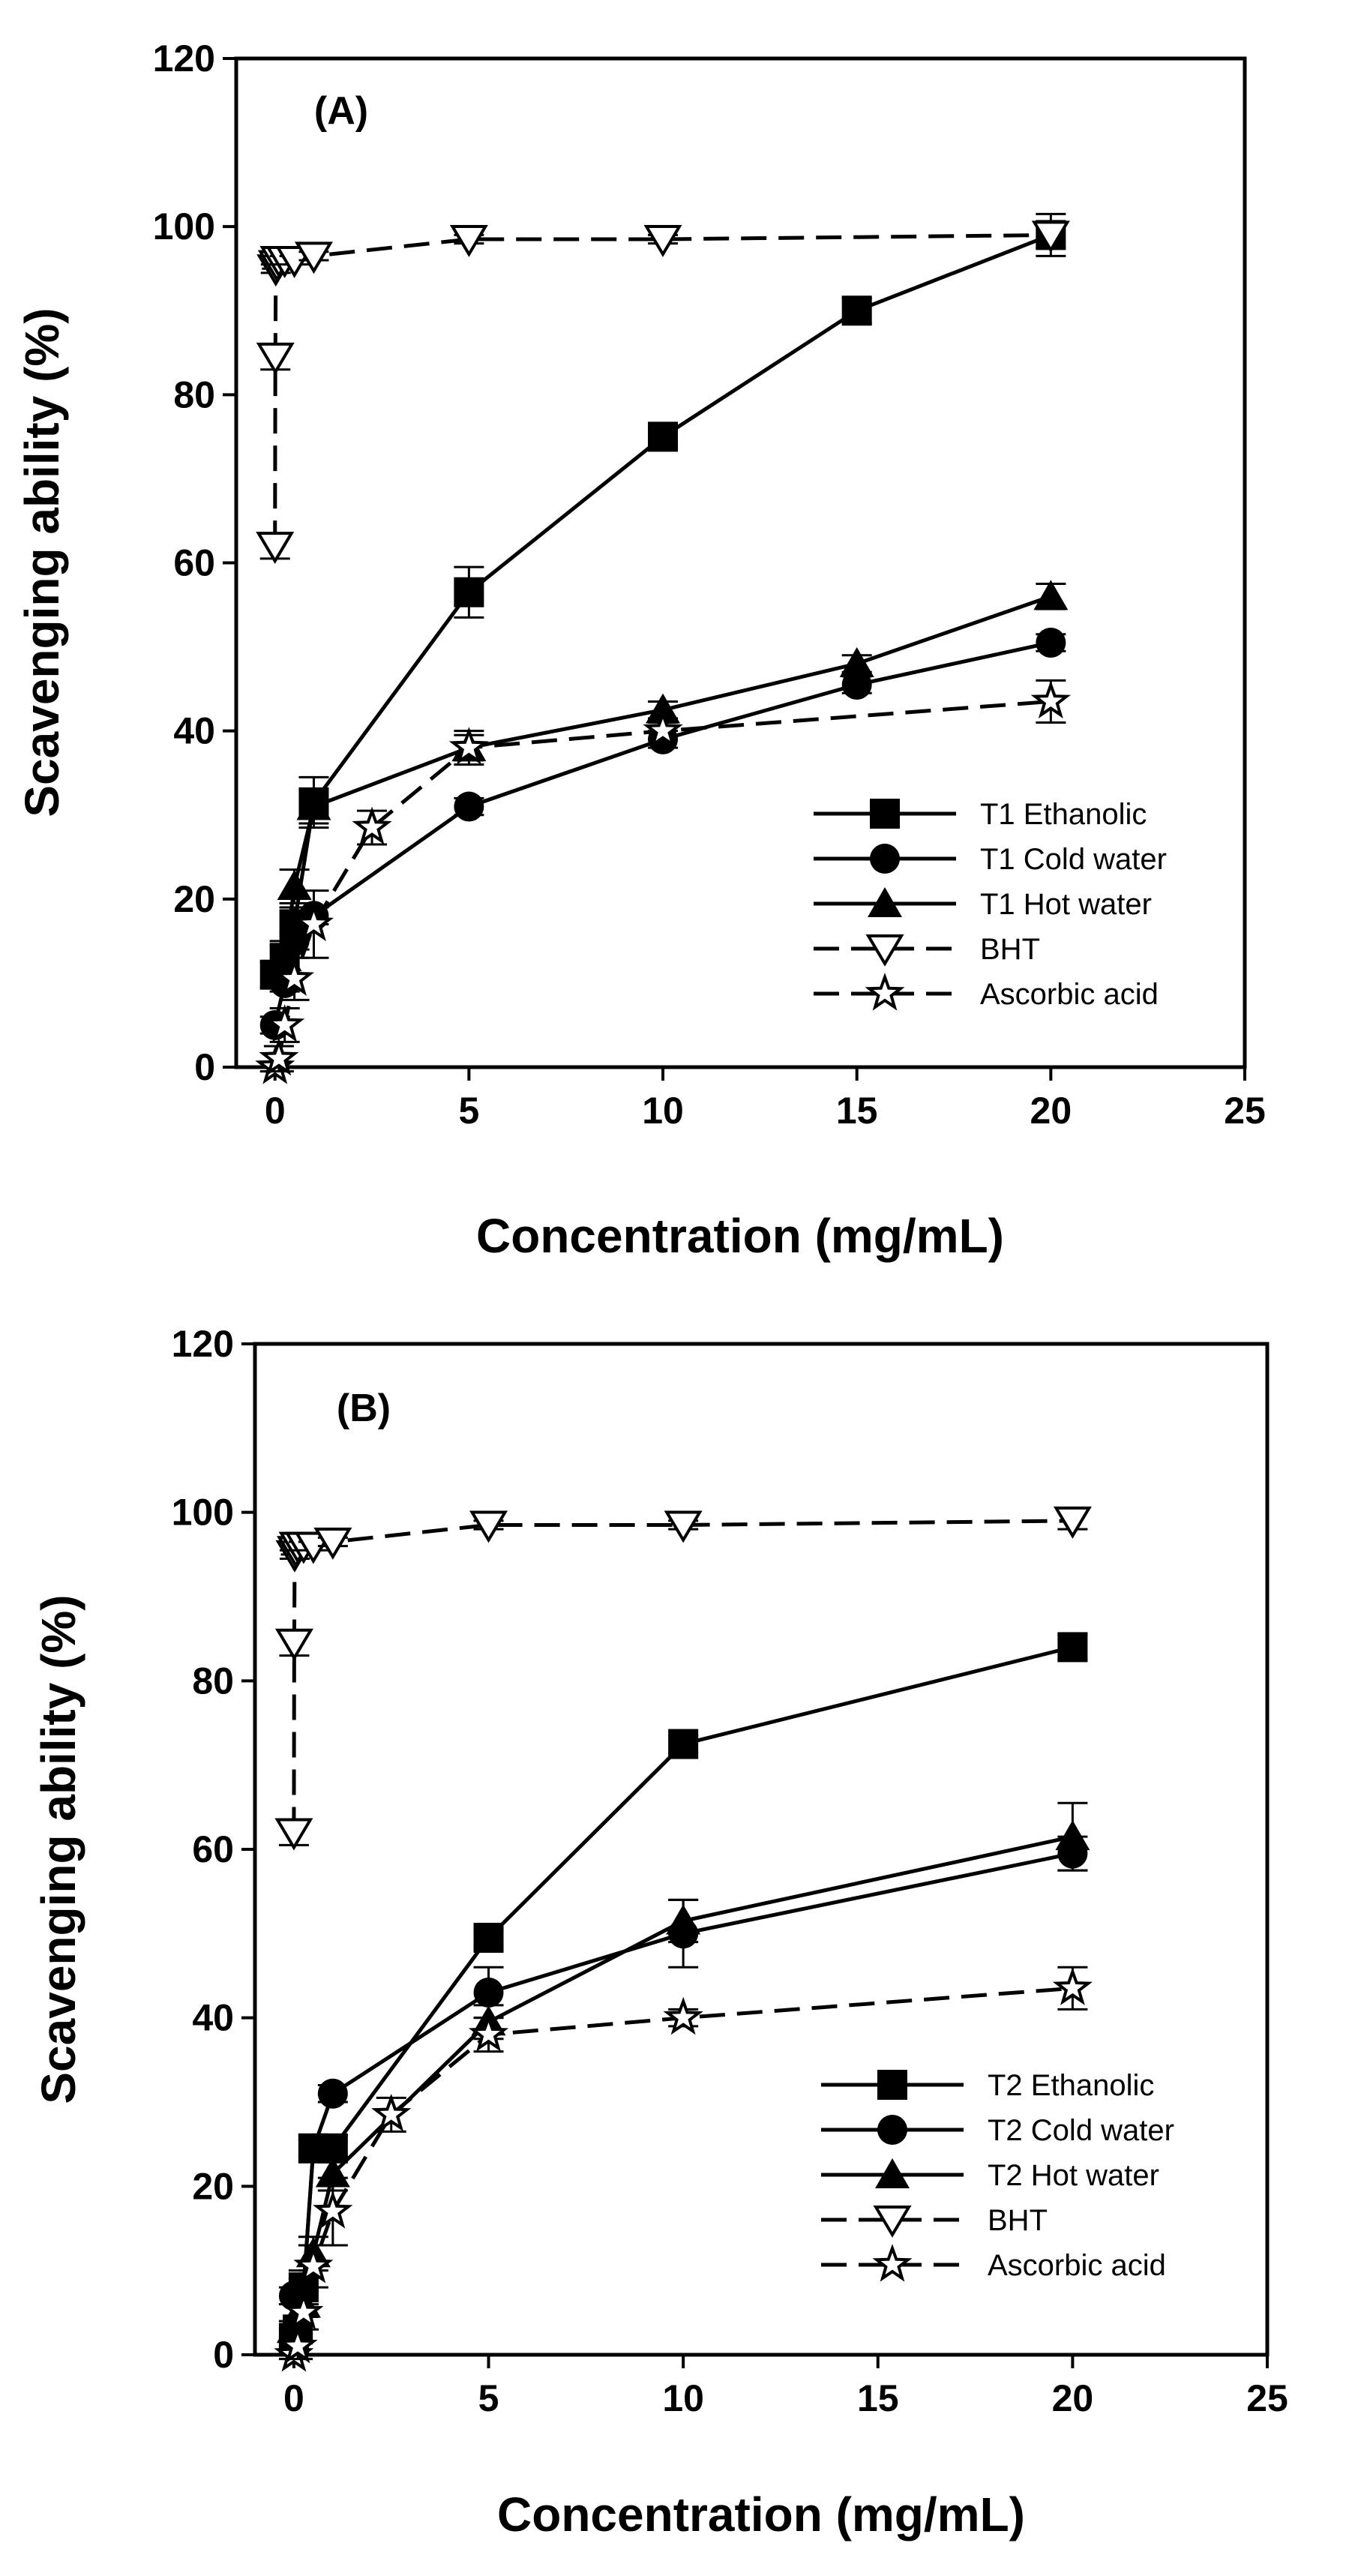 Image resolution: width=1346 pixels, height=2576 pixels. What do you see at coordinates (892, 2085) in the screenshot?
I see `panel-b-legend-entry-t2-ethanolic-marker` at bounding box center [892, 2085].